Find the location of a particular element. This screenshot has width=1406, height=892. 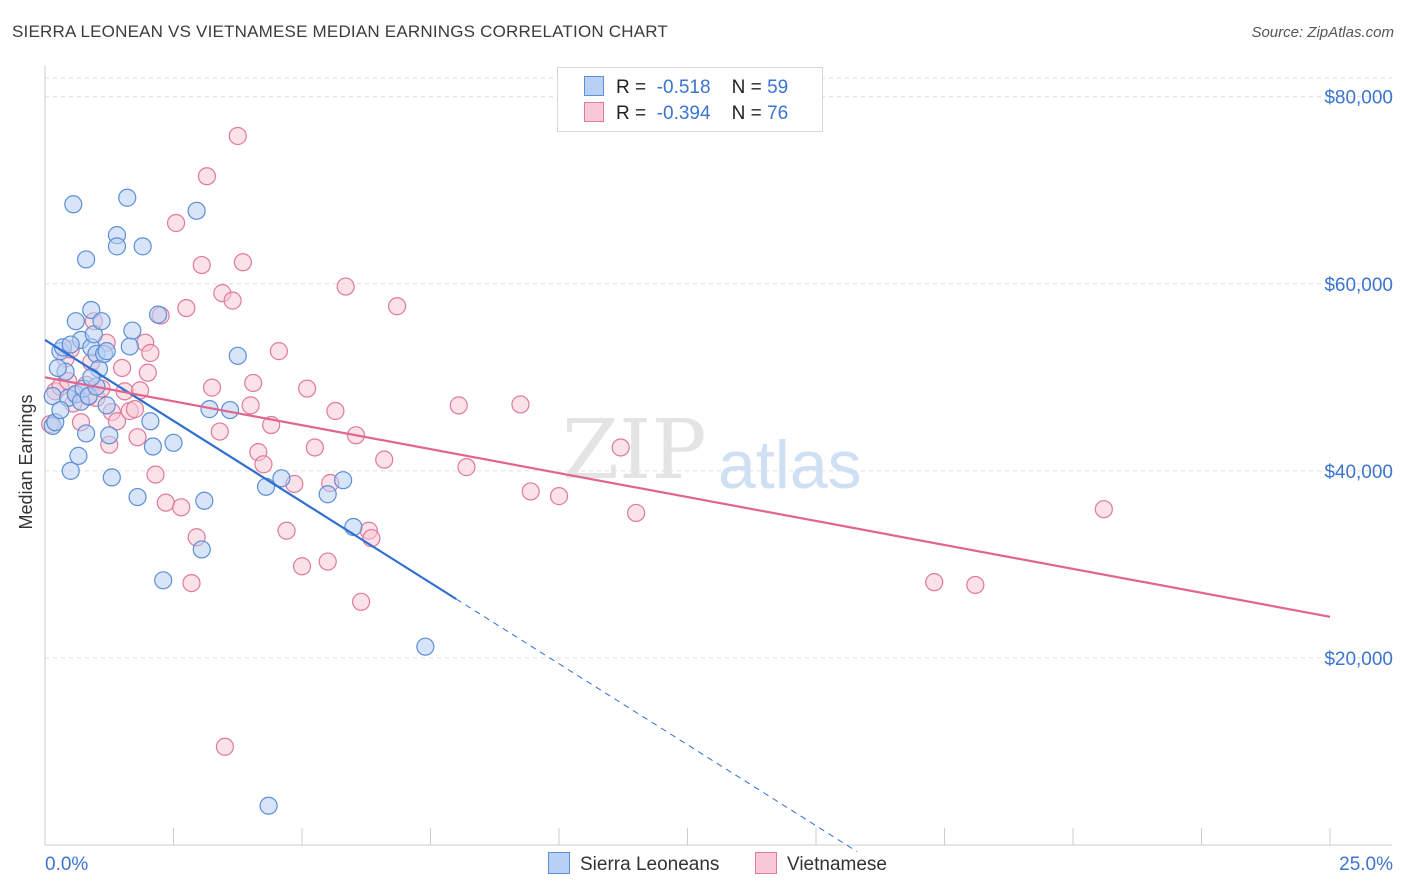

y-tick-label: $80,000 is located at coordinates (1358, 98).